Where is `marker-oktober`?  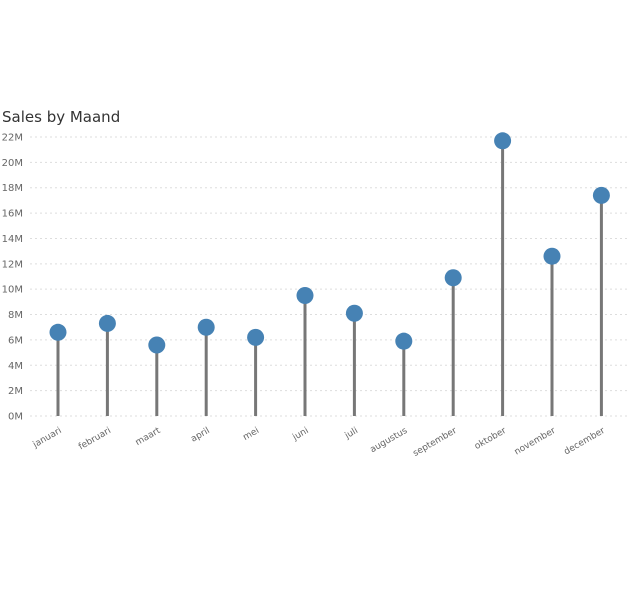 marker-oktober is located at coordinates (503, 141).